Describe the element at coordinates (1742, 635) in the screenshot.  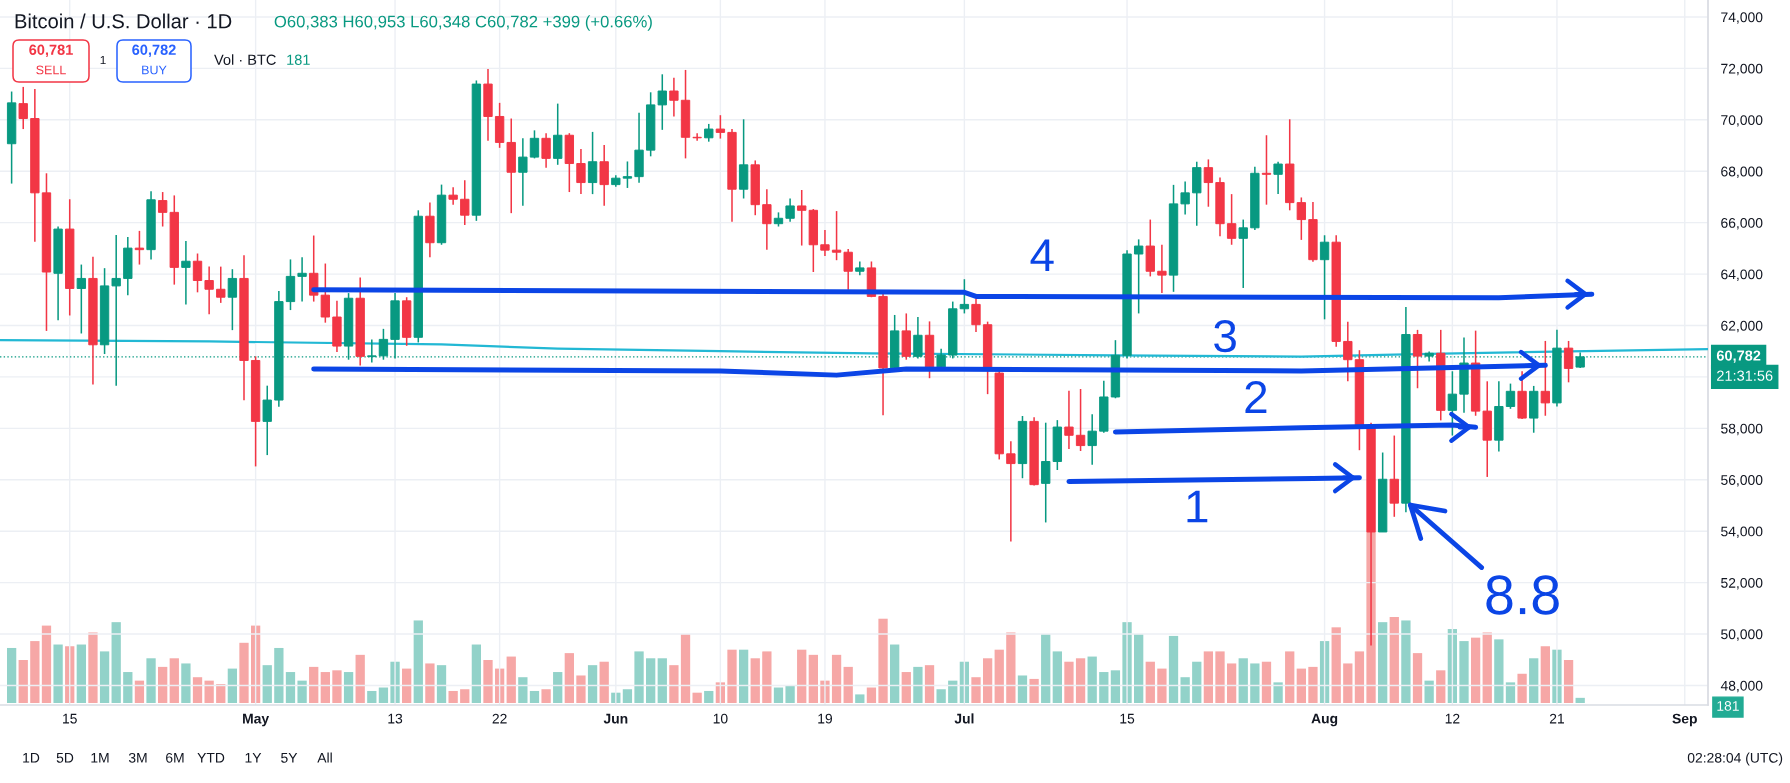
I see `y-tick-label: 50,000` at that location.